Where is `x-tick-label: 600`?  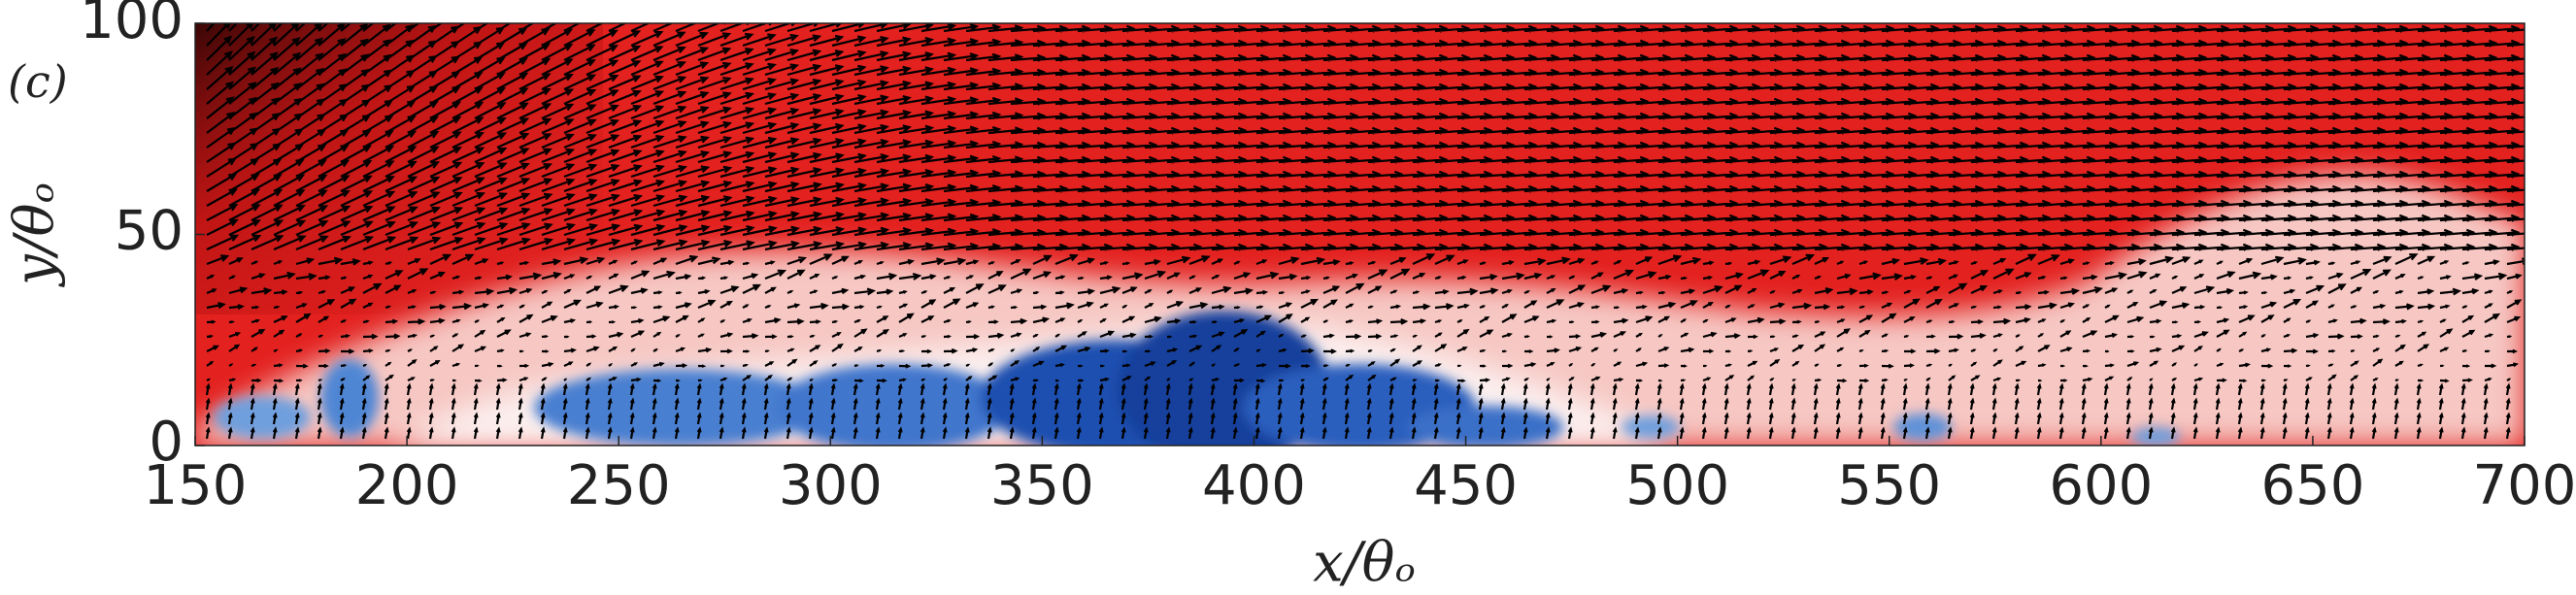 x-tick-label: 600 is located at coordinates (2101, 485).